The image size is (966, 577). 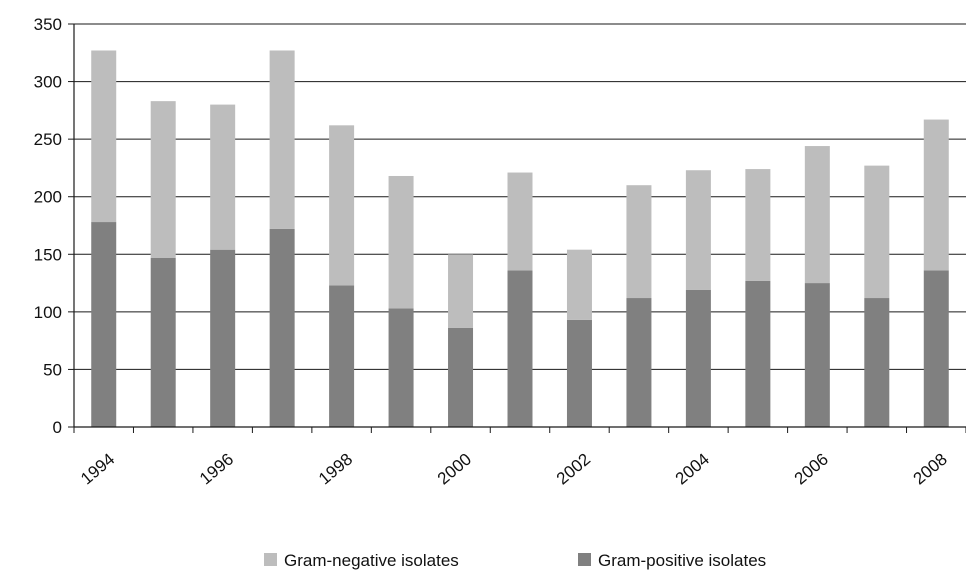 I want to click on bar-gram-negative-2007, so click(x=877, y=232).